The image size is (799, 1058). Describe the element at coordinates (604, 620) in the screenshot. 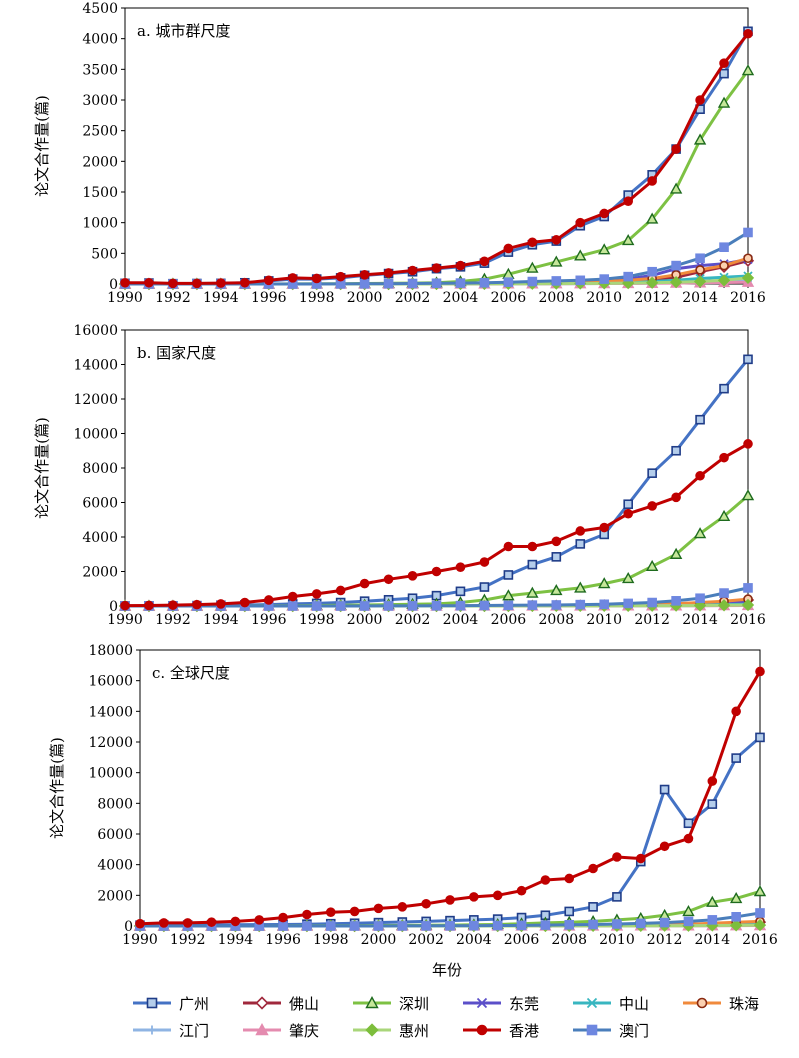

I see `x-tick-label: 2010` at that location.